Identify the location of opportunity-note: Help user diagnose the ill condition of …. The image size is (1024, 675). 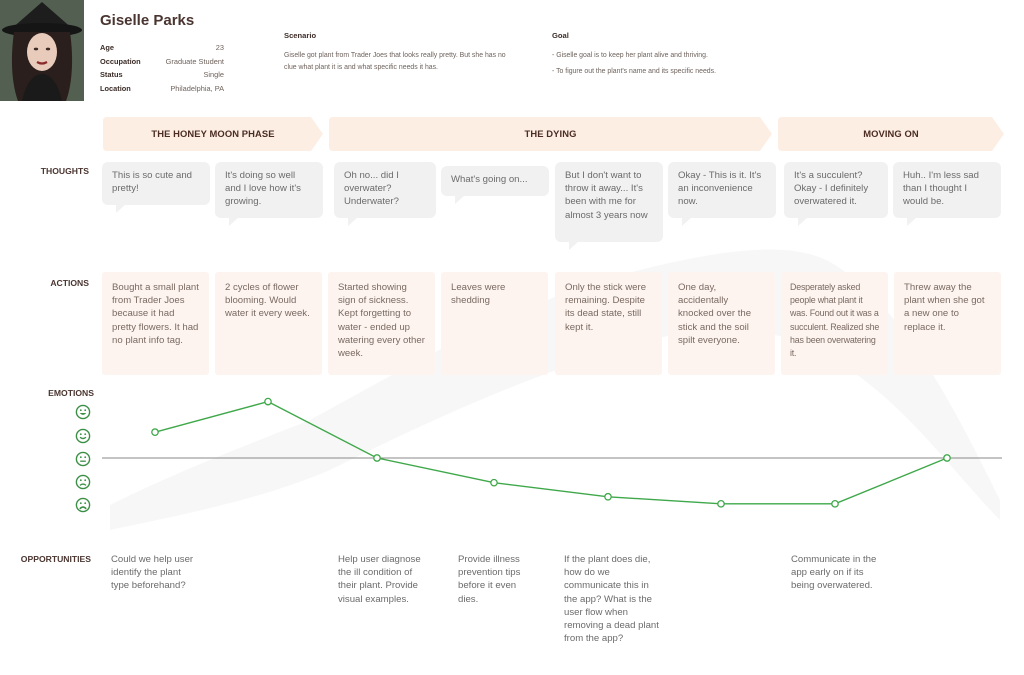
(379, 579).